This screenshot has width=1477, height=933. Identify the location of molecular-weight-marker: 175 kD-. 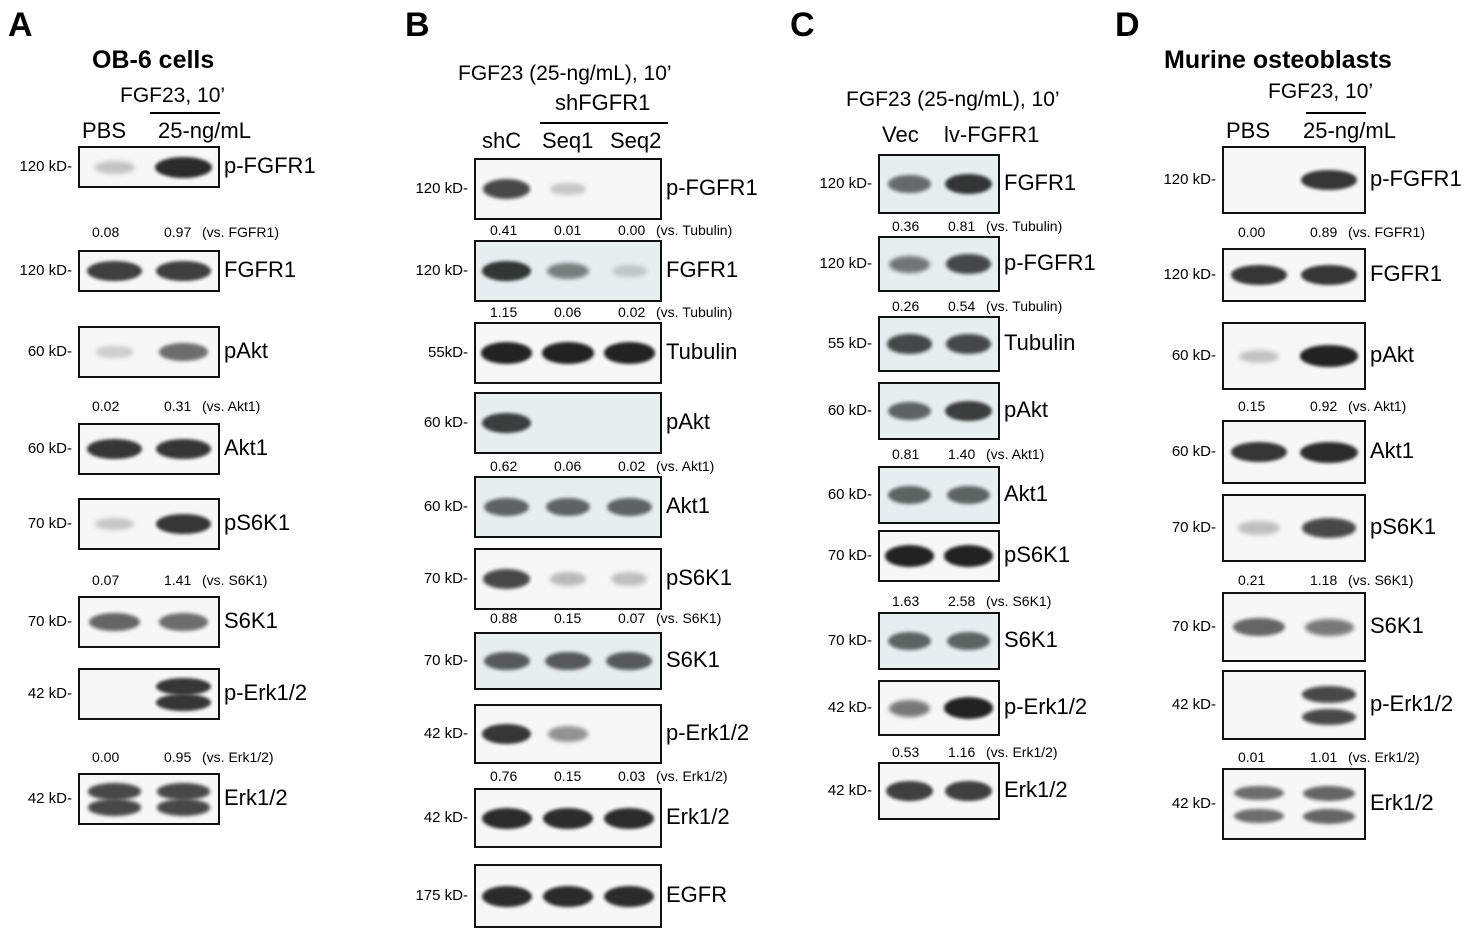
(441, 895).